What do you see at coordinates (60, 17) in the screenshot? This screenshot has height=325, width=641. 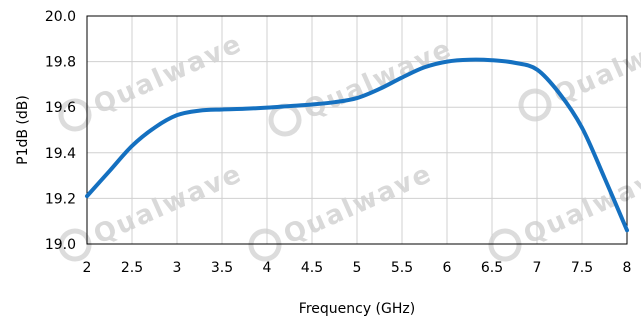 I see `y-tick-label: 20.0` at bounding box center [60, 17].